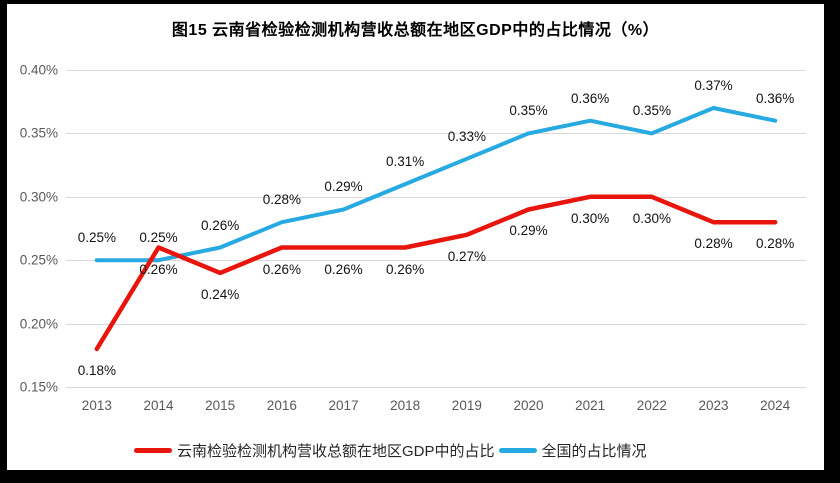 This screenshot has width=840, height=483. What do you see at coordinates (775, 405) in the screenshot?
I see `x-tick-label: 2024` at bounding box center [775, 405].